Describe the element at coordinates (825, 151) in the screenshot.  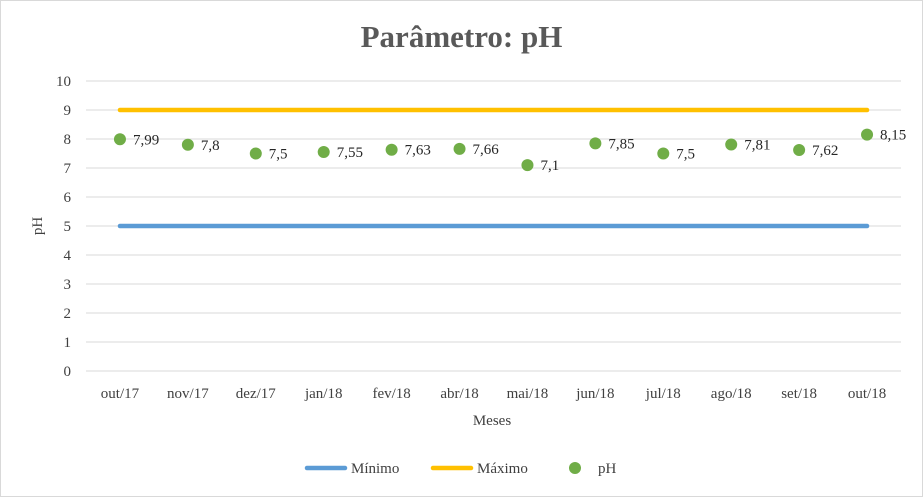
I see `ph-data-label: 7,62` at that location.